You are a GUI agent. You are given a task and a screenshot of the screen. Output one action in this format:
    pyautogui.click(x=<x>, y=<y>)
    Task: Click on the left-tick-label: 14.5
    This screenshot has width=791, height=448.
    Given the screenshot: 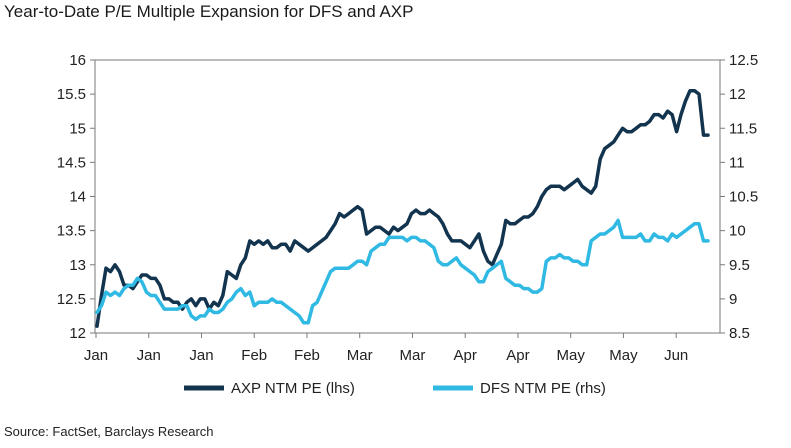 What is the action you would take?
    pyautogui.click(x=71, y=162)
    